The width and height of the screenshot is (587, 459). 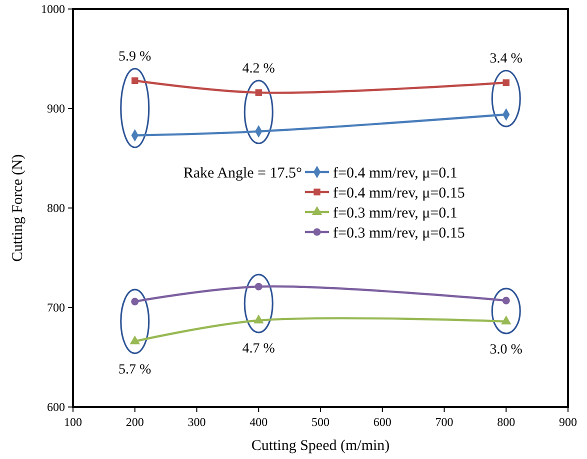 I want to click on annotation: Rake Angle = 17.5°, so click(x=242, y=173).